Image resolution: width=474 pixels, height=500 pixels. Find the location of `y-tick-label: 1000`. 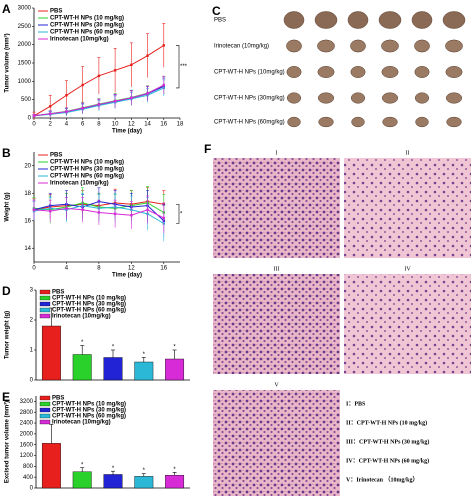

y-tick-label: 1000 is located at coordinates (25, 82).